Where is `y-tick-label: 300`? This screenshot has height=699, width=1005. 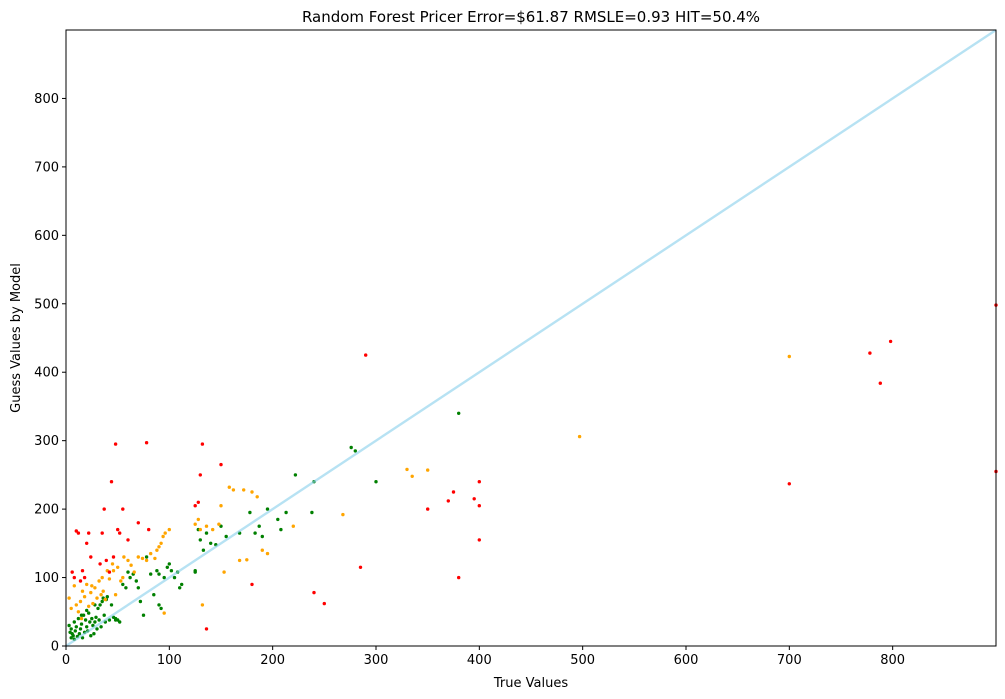
y-tick-label: 300 is located at coordinates (46, 441).